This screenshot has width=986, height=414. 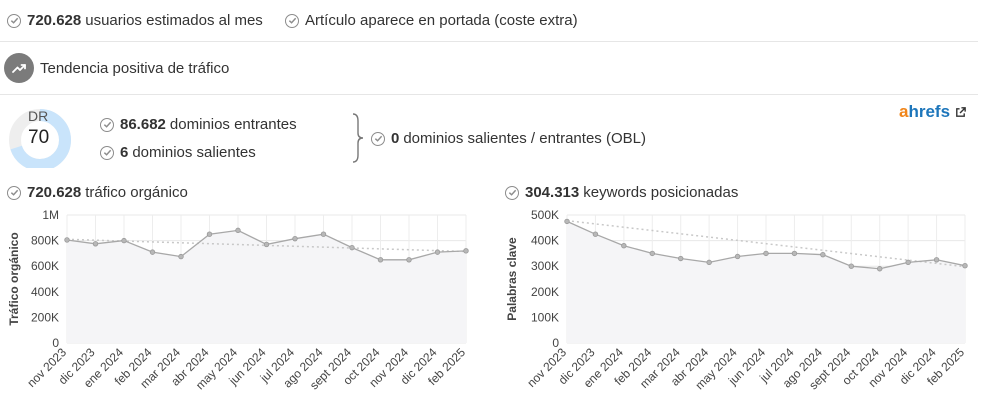 What do you see at coordinates (136, 192) in the screenshot?
I see `traffic-label: tráfico orgánico` at bounding box center [136, 192].